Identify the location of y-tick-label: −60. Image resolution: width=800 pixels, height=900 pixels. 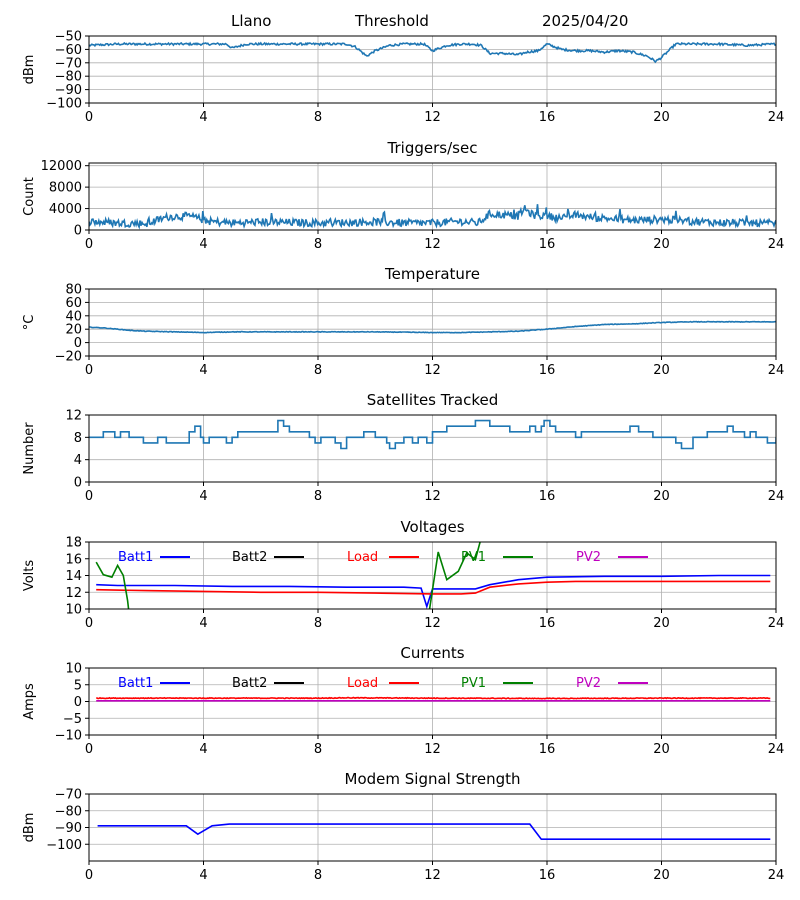
(68, 50).